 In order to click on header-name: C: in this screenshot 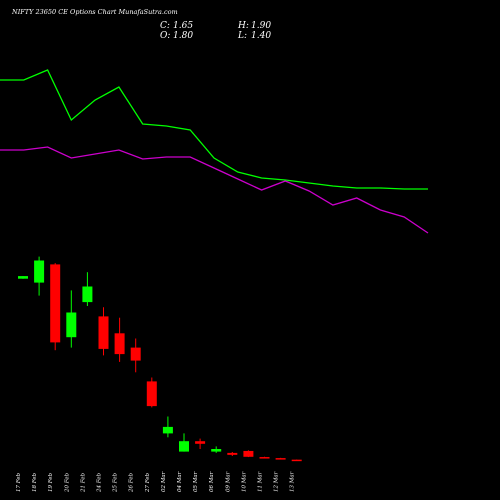, I will do `click(165, 26)`.